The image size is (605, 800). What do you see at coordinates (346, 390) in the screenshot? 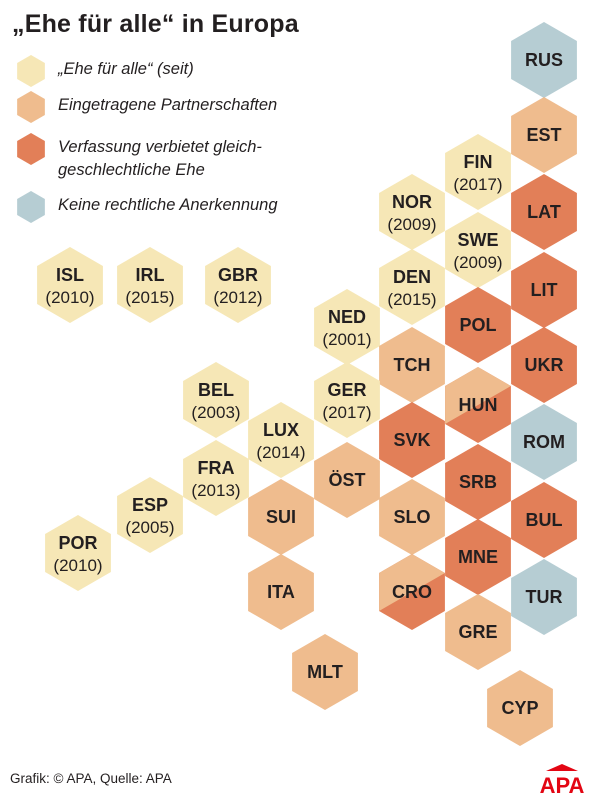
I see `country-code: GER` at bounding box center [346, 390].